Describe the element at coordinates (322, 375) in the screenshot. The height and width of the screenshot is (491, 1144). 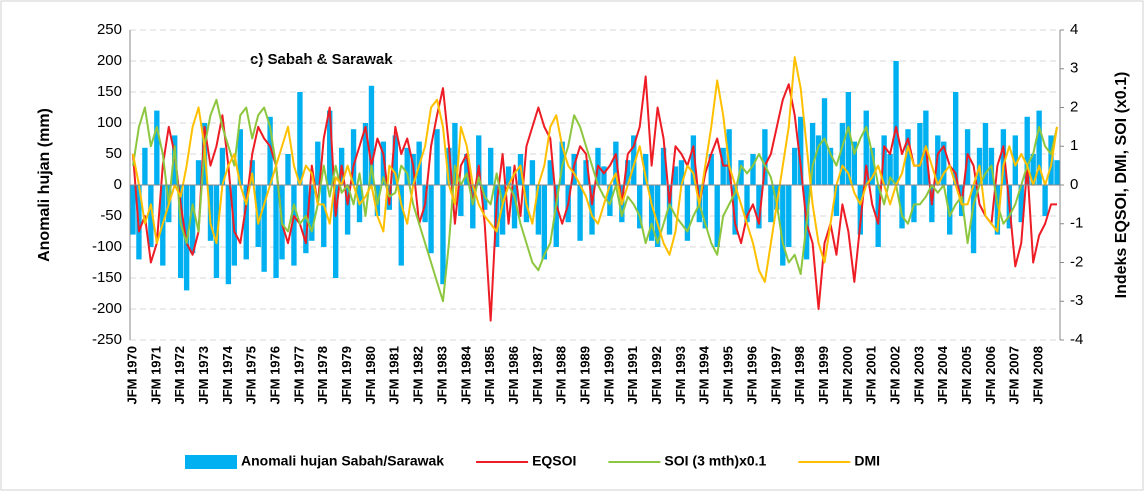
I see `x-tick-label: JFM 1978` at that location.